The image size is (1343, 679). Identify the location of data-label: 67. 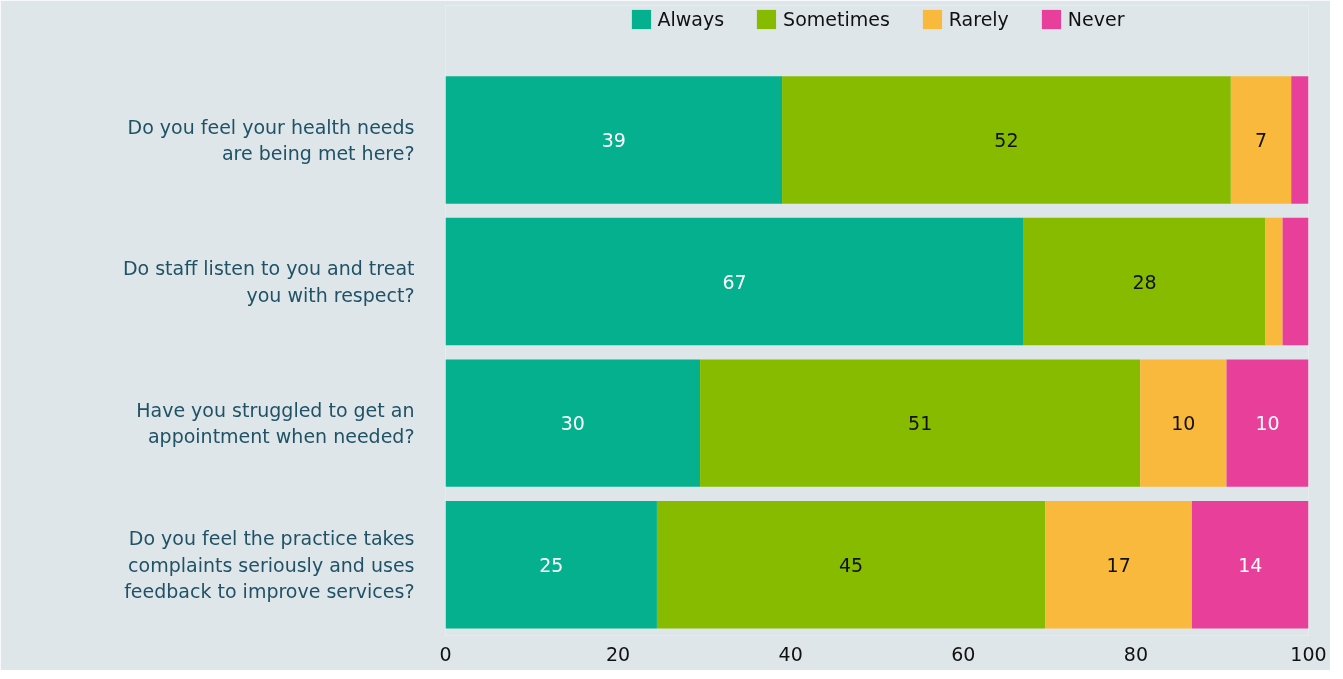
(734, 281).